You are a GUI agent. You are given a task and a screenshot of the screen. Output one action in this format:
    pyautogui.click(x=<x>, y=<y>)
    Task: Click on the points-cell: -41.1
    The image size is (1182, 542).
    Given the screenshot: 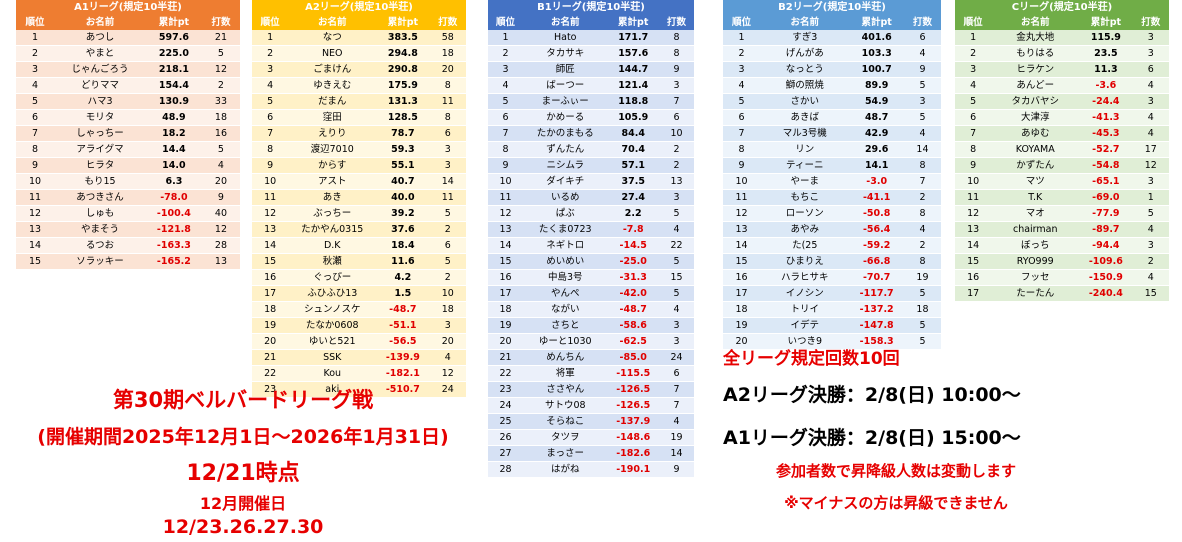 What is the action you would take?
    pyautogui.click(x=876, y=197)
    